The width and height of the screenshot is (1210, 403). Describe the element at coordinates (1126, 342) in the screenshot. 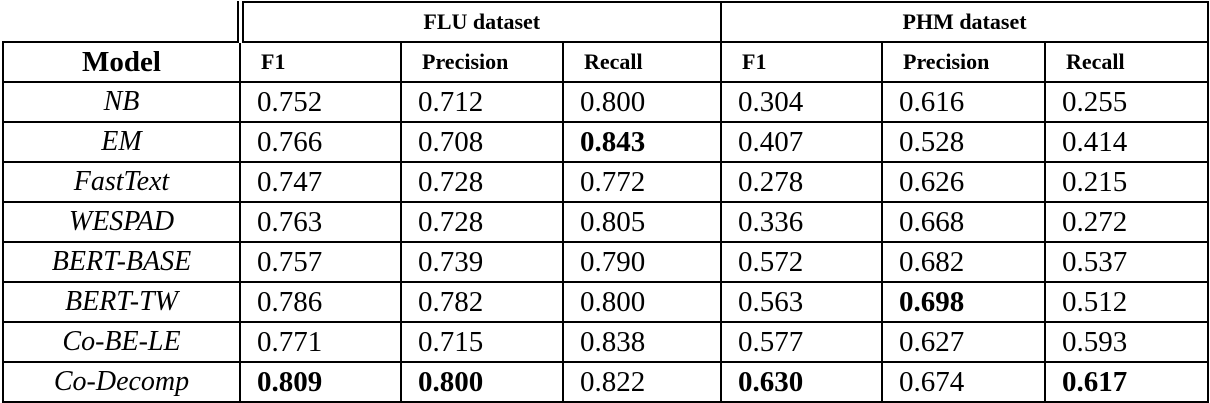

I see `metric-value: 0.593` at that location.